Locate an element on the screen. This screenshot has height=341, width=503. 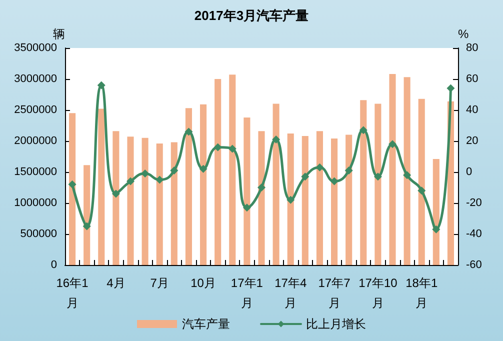
y-tick-label: 3000000 is located at coordinates (35, 79).